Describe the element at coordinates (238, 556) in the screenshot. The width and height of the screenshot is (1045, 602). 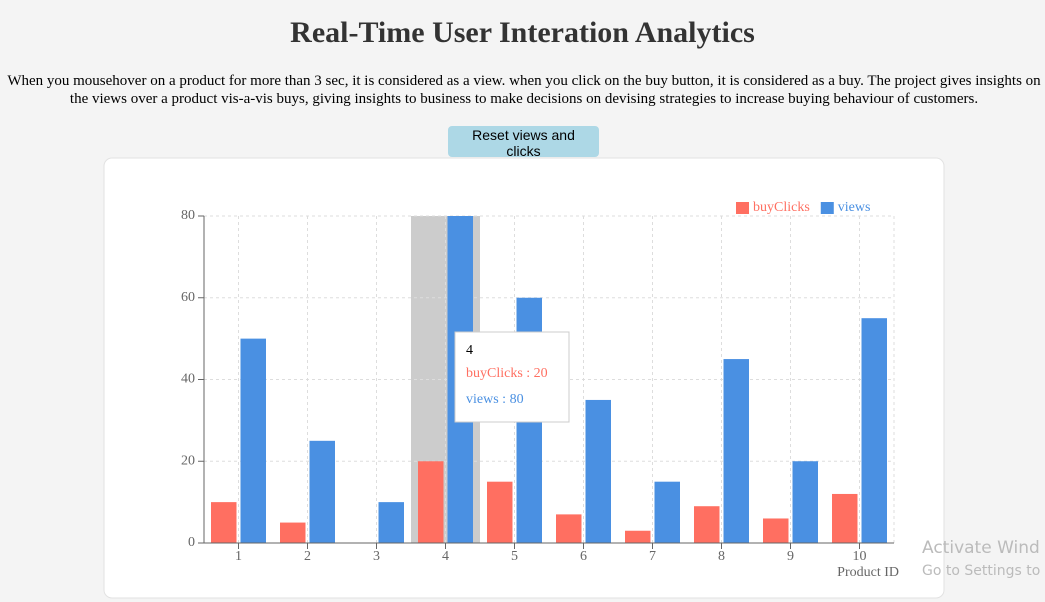
I see `x-tick-label: 1` at that location.